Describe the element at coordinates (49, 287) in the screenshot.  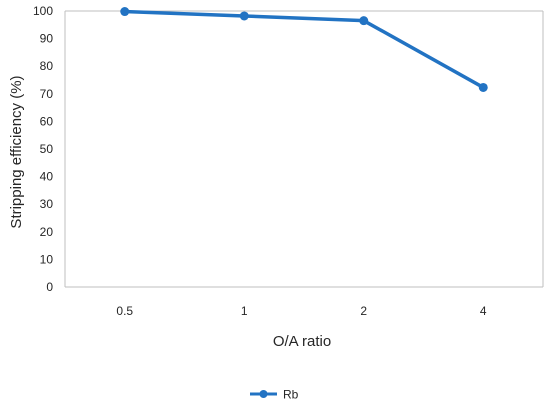
I see `y-tick-label: 0` at that location.